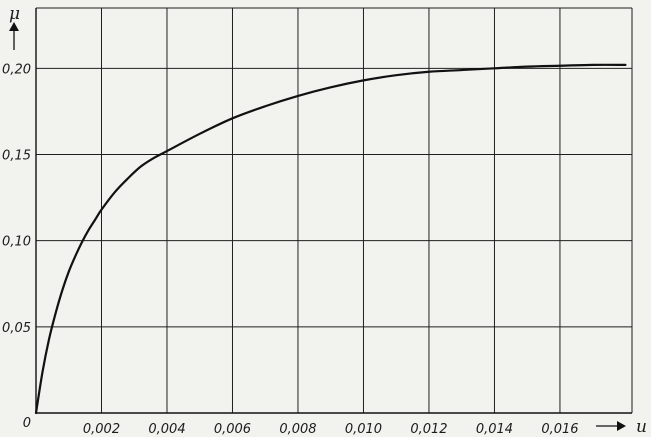 The width and height of the screenshot is (651, 437). What do you see at coordinates (16, 155) in the screenshot?
I see `y-tick-label: 0,15` at bounding box center [16, 155].